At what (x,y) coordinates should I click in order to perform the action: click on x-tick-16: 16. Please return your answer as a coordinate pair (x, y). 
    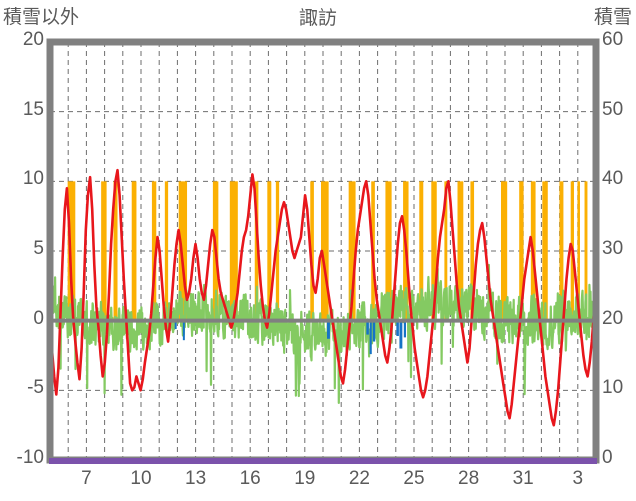
    Looking at the image, I should click on (250, 478).